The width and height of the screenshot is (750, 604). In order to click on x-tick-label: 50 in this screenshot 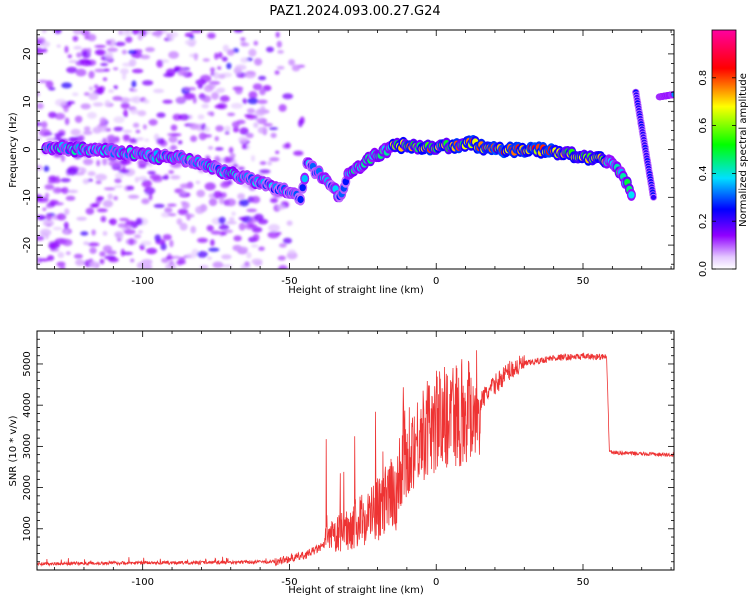, I will do `click(583, 582)`.